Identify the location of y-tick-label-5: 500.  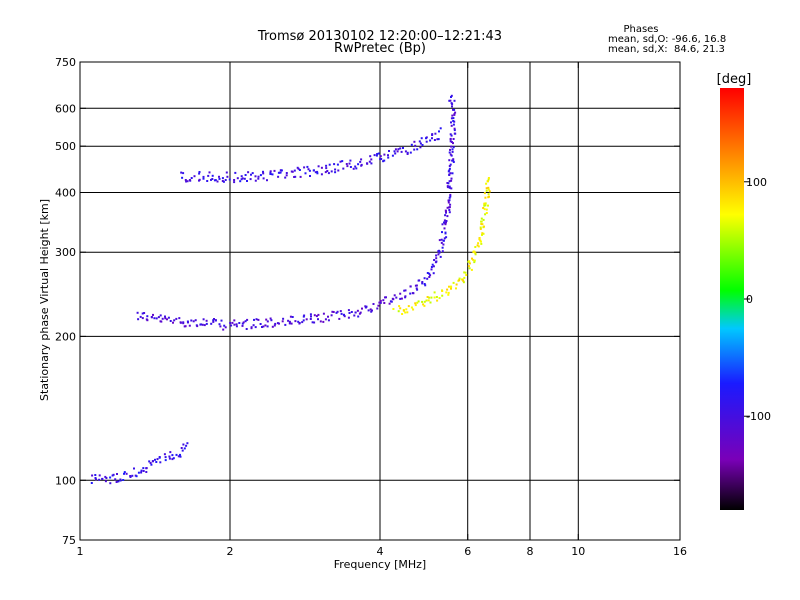
(65, 146).